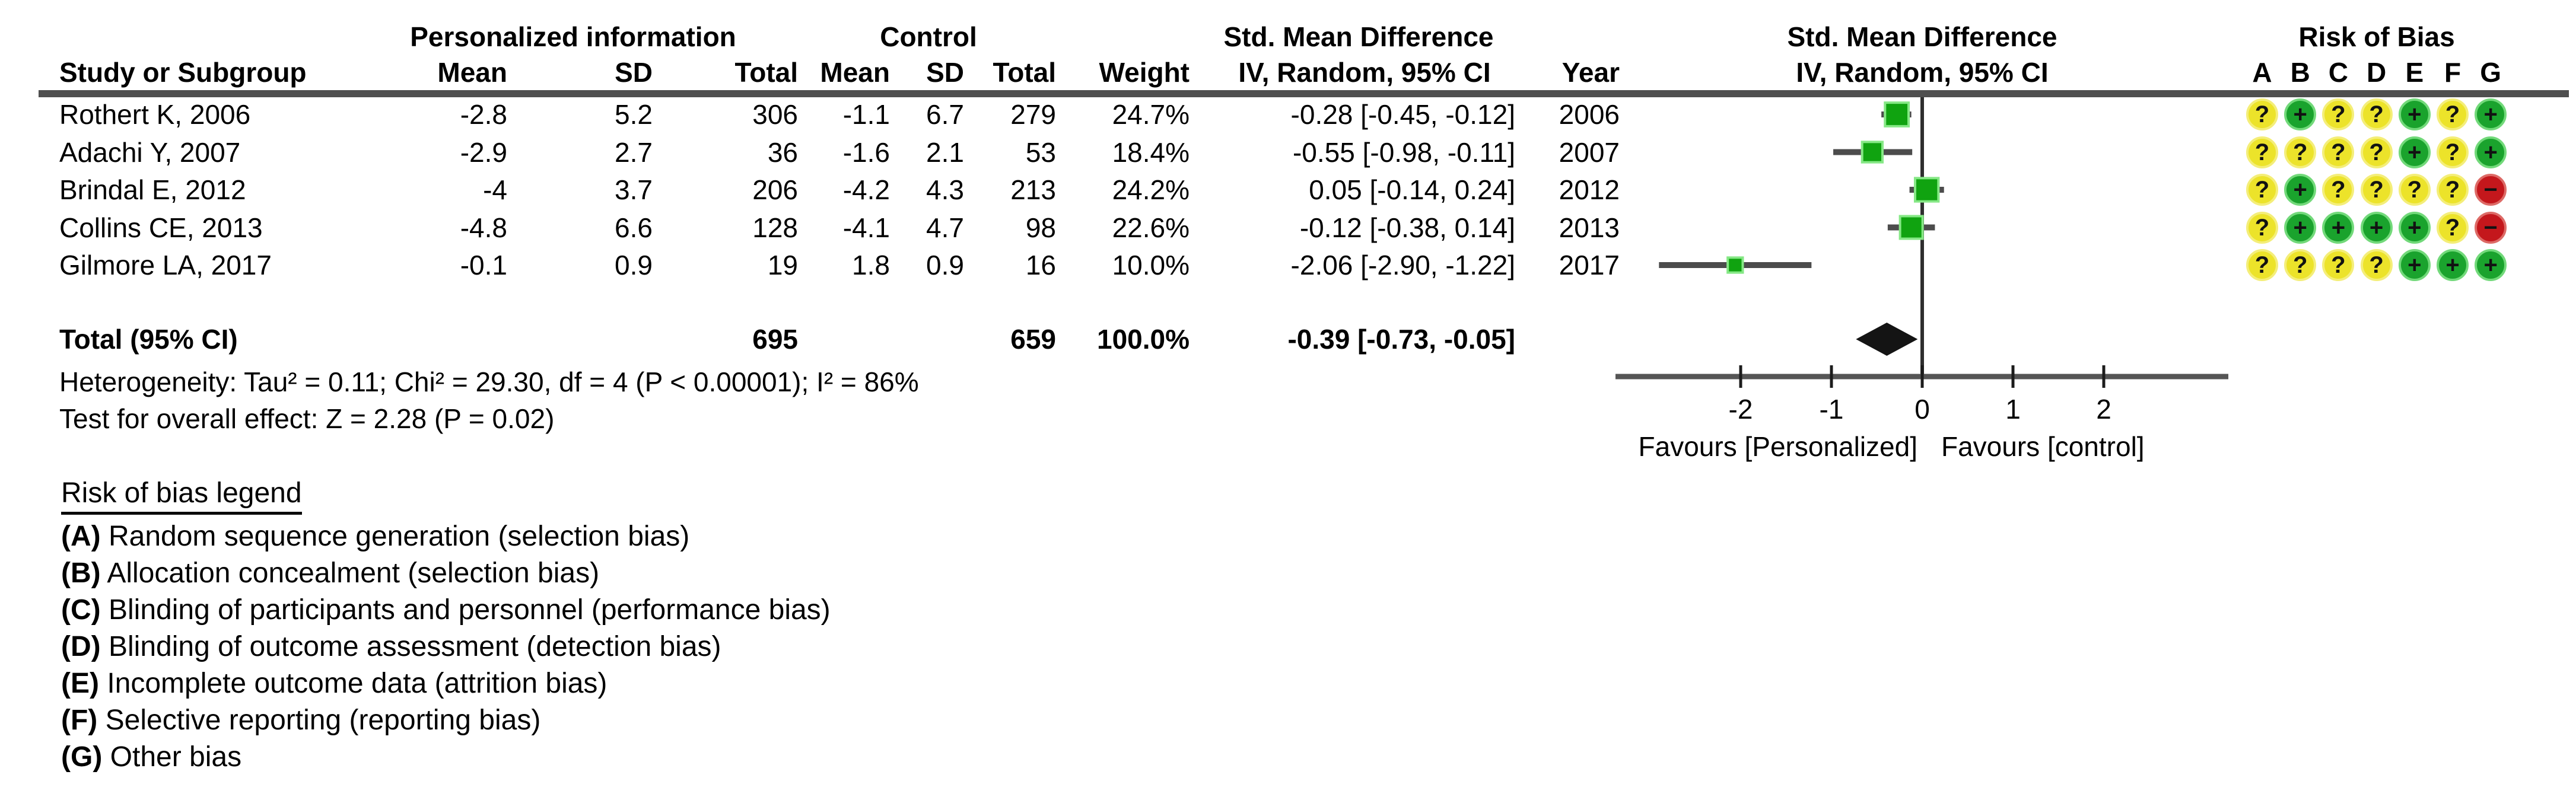 This screenshot has width=2576, height=797. What do you see at coordinates (165, 265) in the screenshot?
I see `study-name: Gilmore LA, 2017` at bounding box center [165, 265].